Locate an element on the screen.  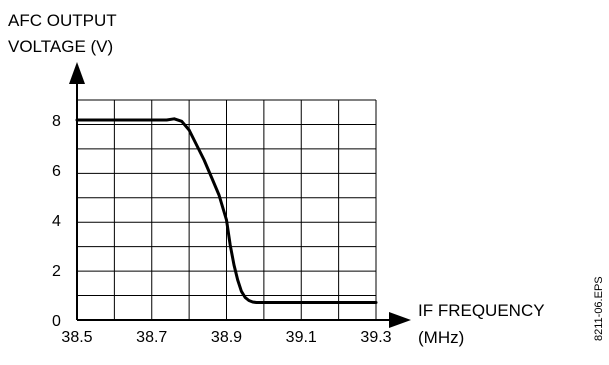
y-axis-label-line-2: VOLTAGE (V) is located at coordinates (60, 46).